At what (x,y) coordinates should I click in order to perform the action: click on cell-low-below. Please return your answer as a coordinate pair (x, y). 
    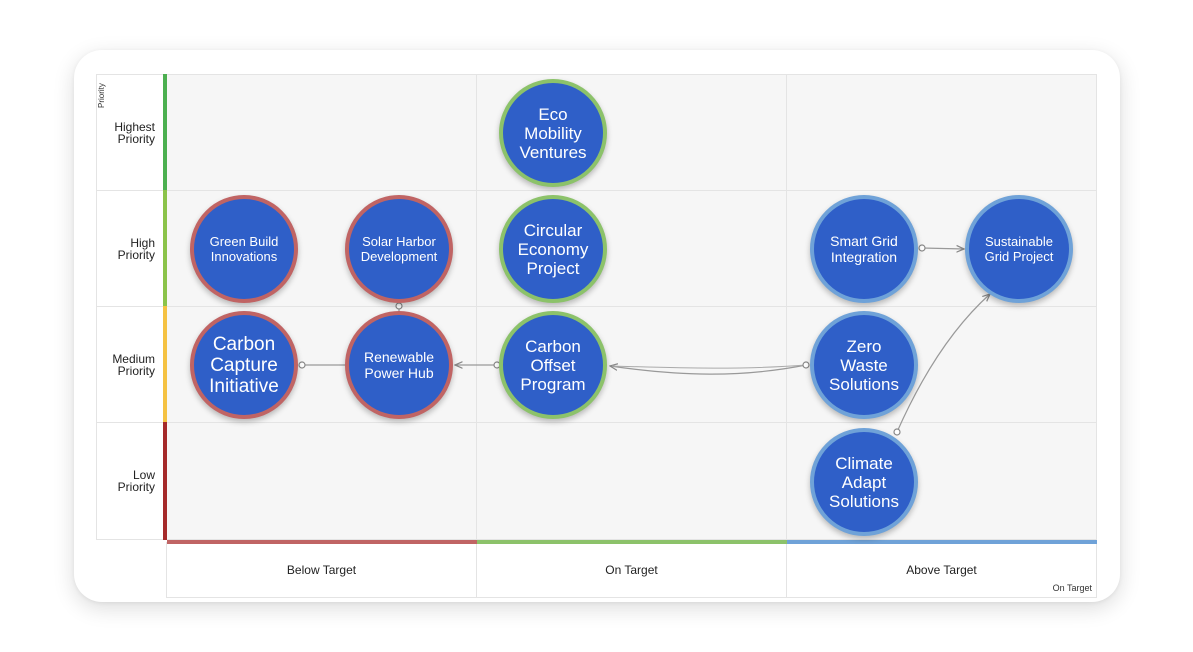
    Looking at the image, I should click on (321, 481).